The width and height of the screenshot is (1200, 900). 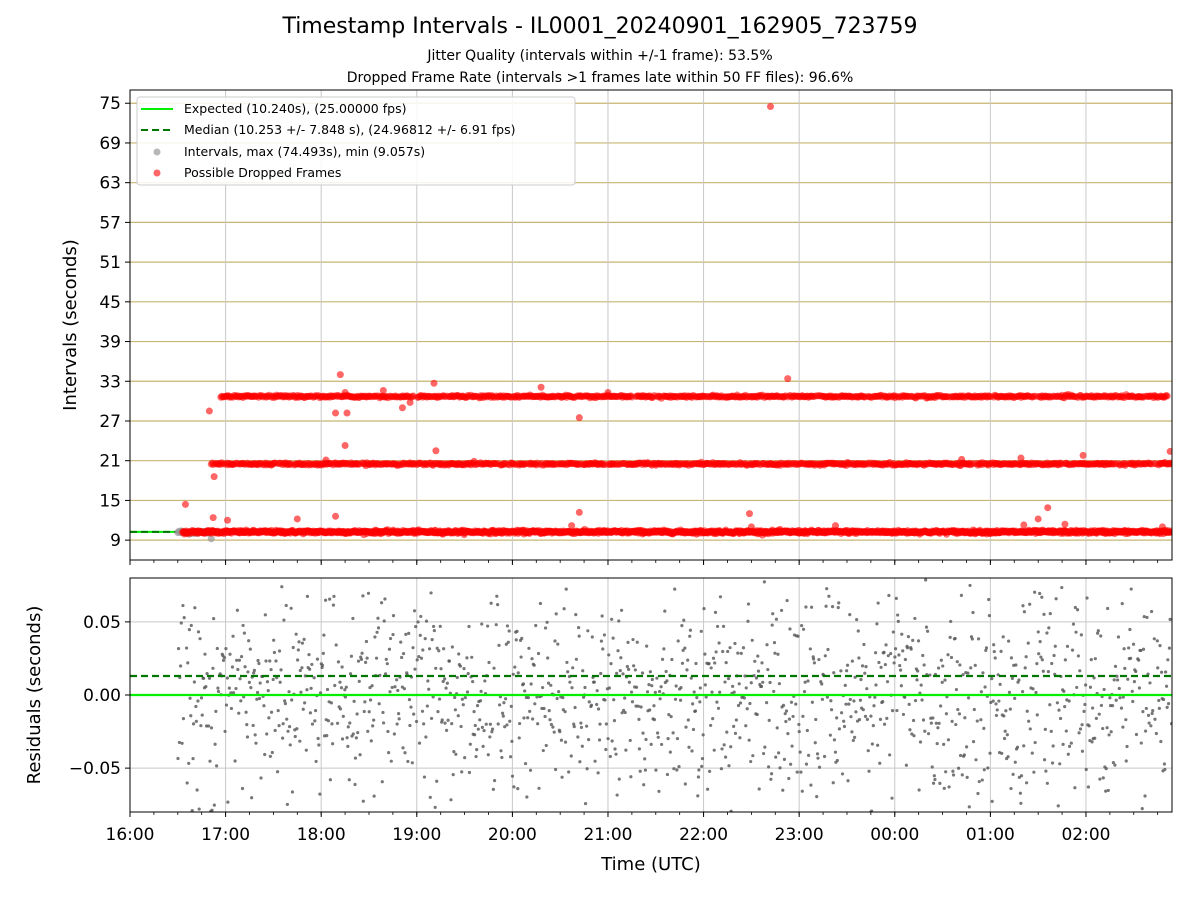 What do you see at coordinates (990, 835) in the screenshot?
I see `x-tick-label: 01:00` at bounding box center [990, 835].